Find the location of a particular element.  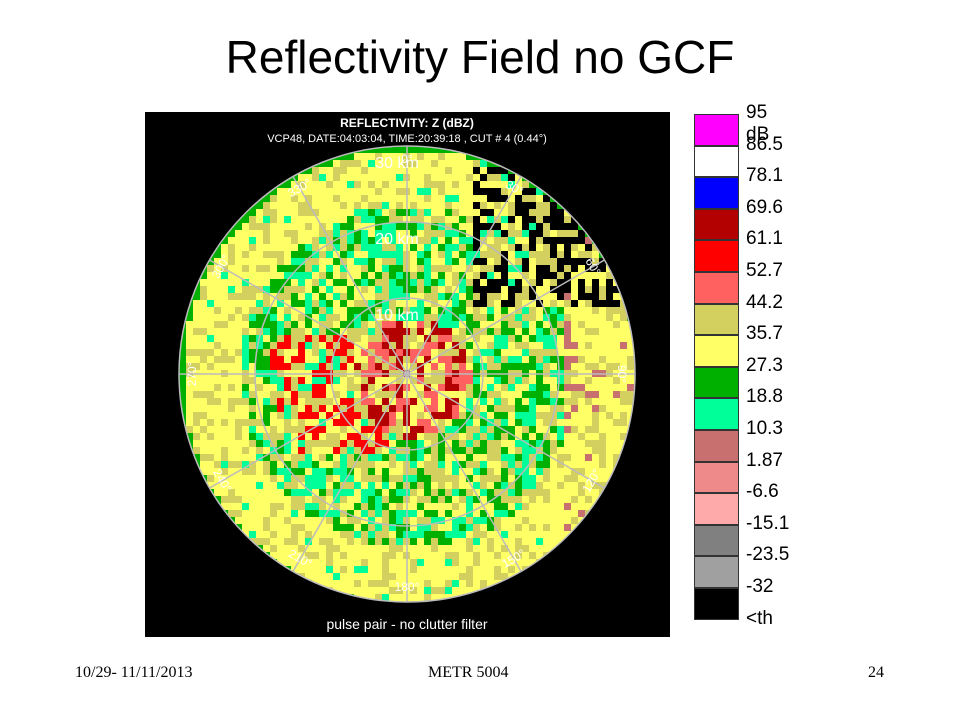

legend-label: 10.3 is located at coordinates (764, 428).